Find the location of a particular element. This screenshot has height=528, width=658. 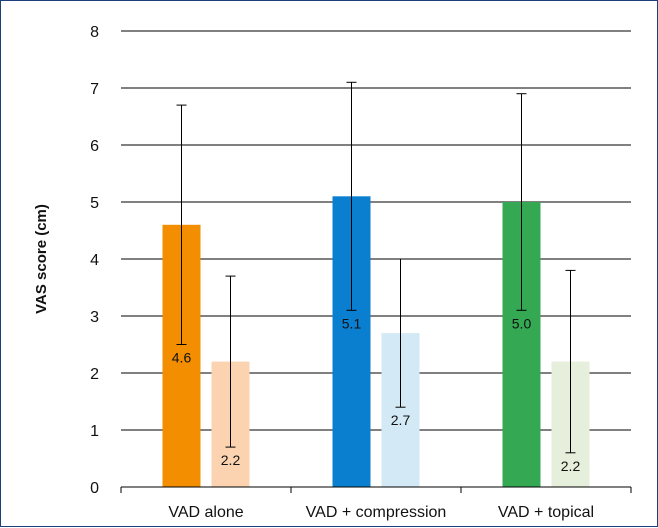

y-axis-label: VAS score (cm) is located at coordinates (41, 259).